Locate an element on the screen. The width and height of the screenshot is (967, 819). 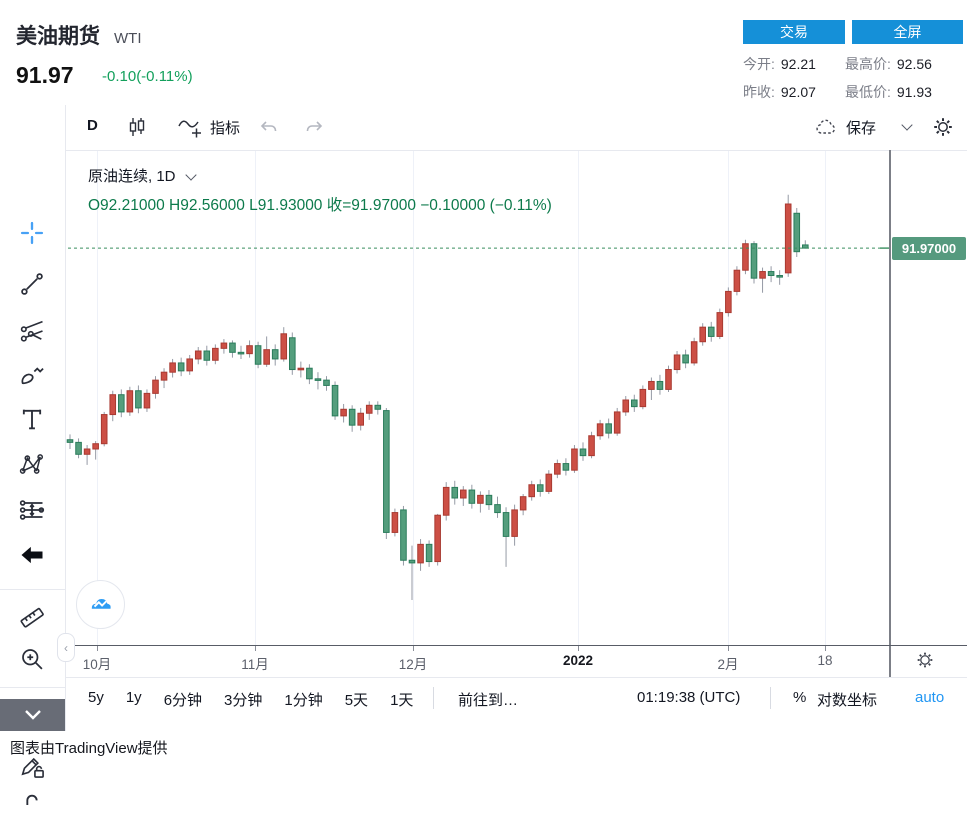
trade-button-label: 交易 is located at coordinates (794, 32).